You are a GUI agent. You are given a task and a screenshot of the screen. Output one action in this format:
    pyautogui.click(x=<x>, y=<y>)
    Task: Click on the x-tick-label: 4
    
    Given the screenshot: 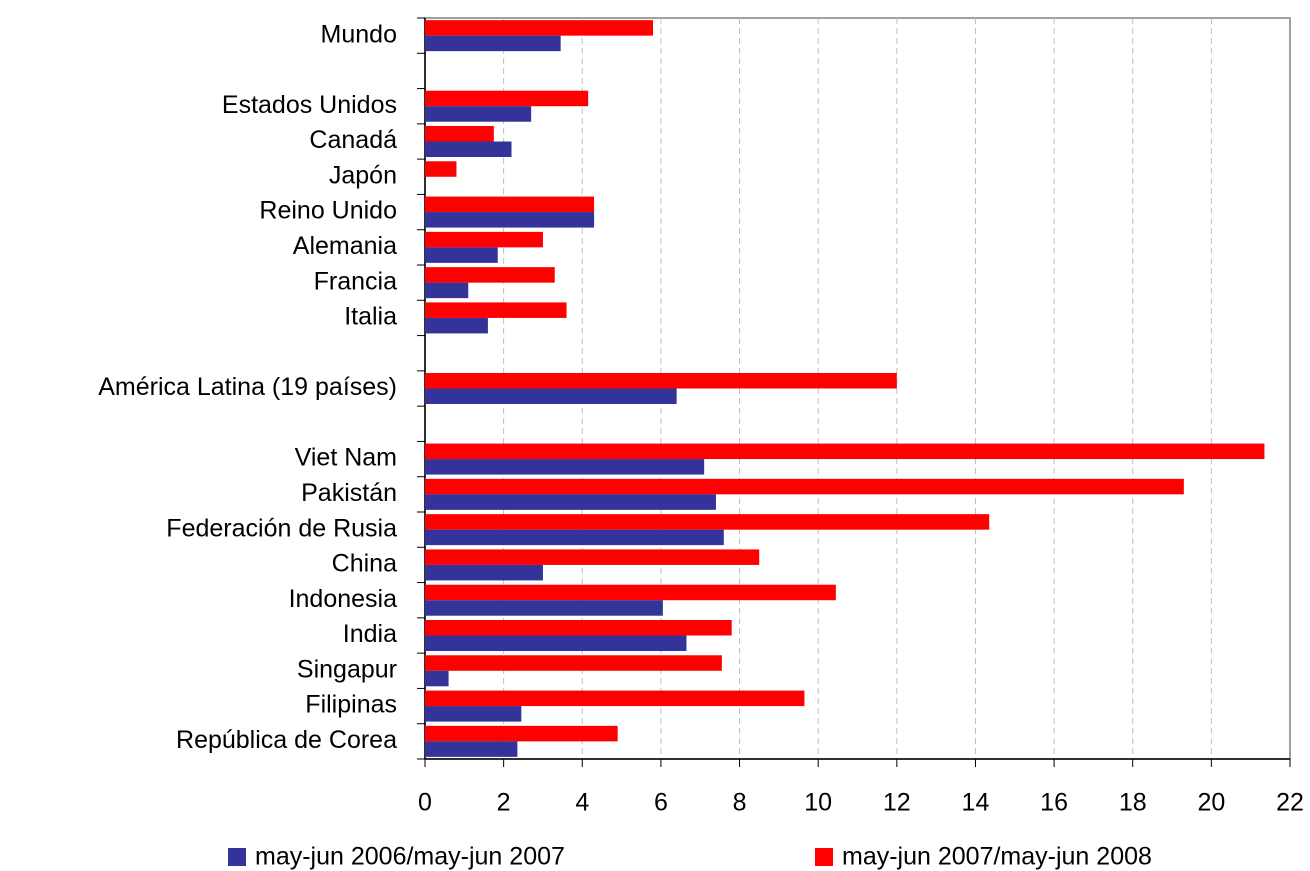 What is the action you would take?
    pyautogui.click(x=582, y=803)
    